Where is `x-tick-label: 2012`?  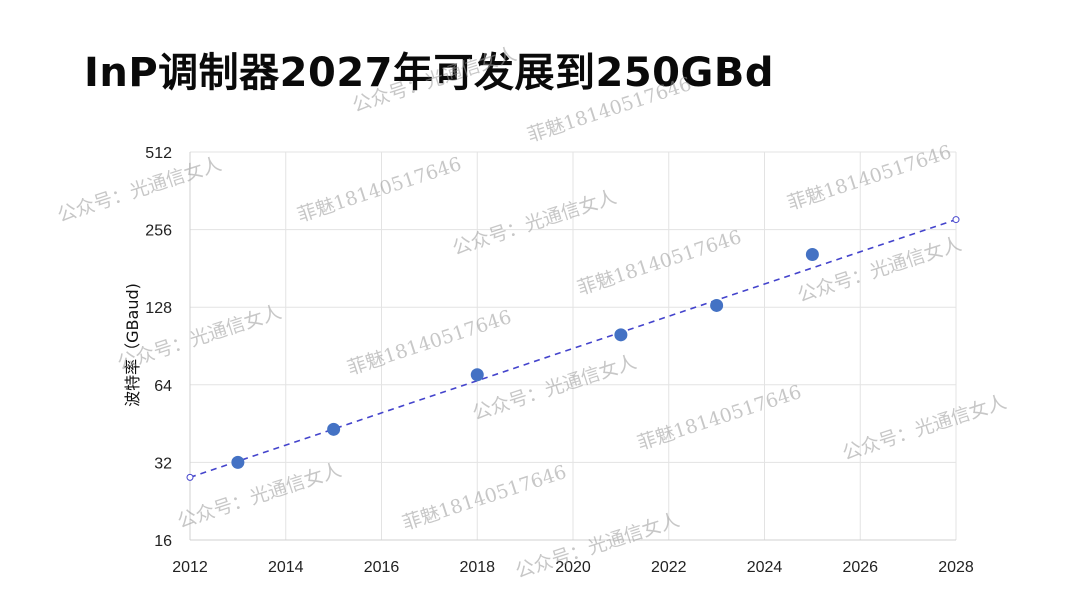
x-tick-label: 2012 is located at coordinates (190, 567).